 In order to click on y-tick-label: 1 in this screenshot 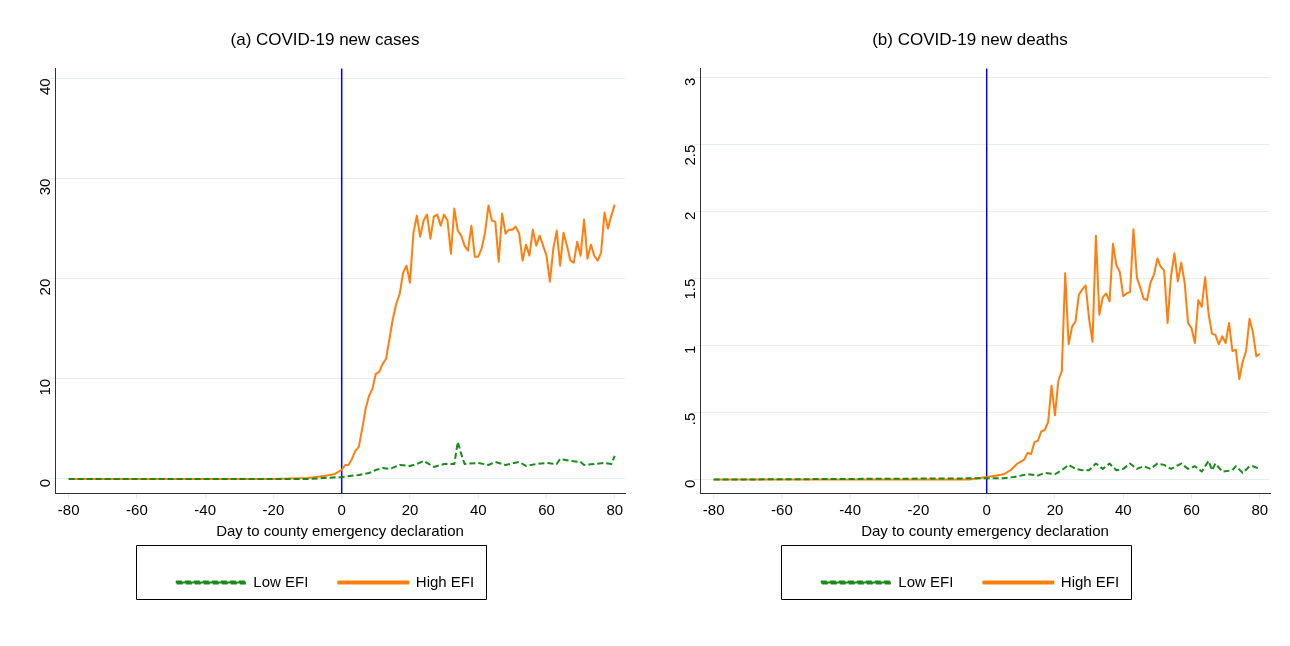, I will do `click(690, 350)`.